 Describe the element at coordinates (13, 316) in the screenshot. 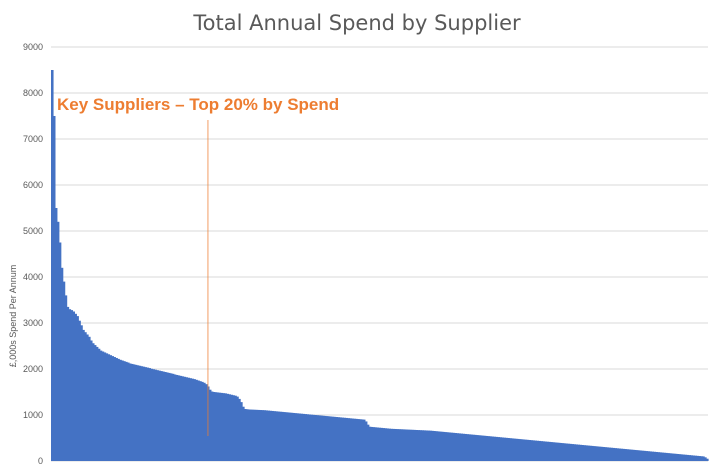

I see `y-axis-label: £,000s Spend Per Annum` at that location.